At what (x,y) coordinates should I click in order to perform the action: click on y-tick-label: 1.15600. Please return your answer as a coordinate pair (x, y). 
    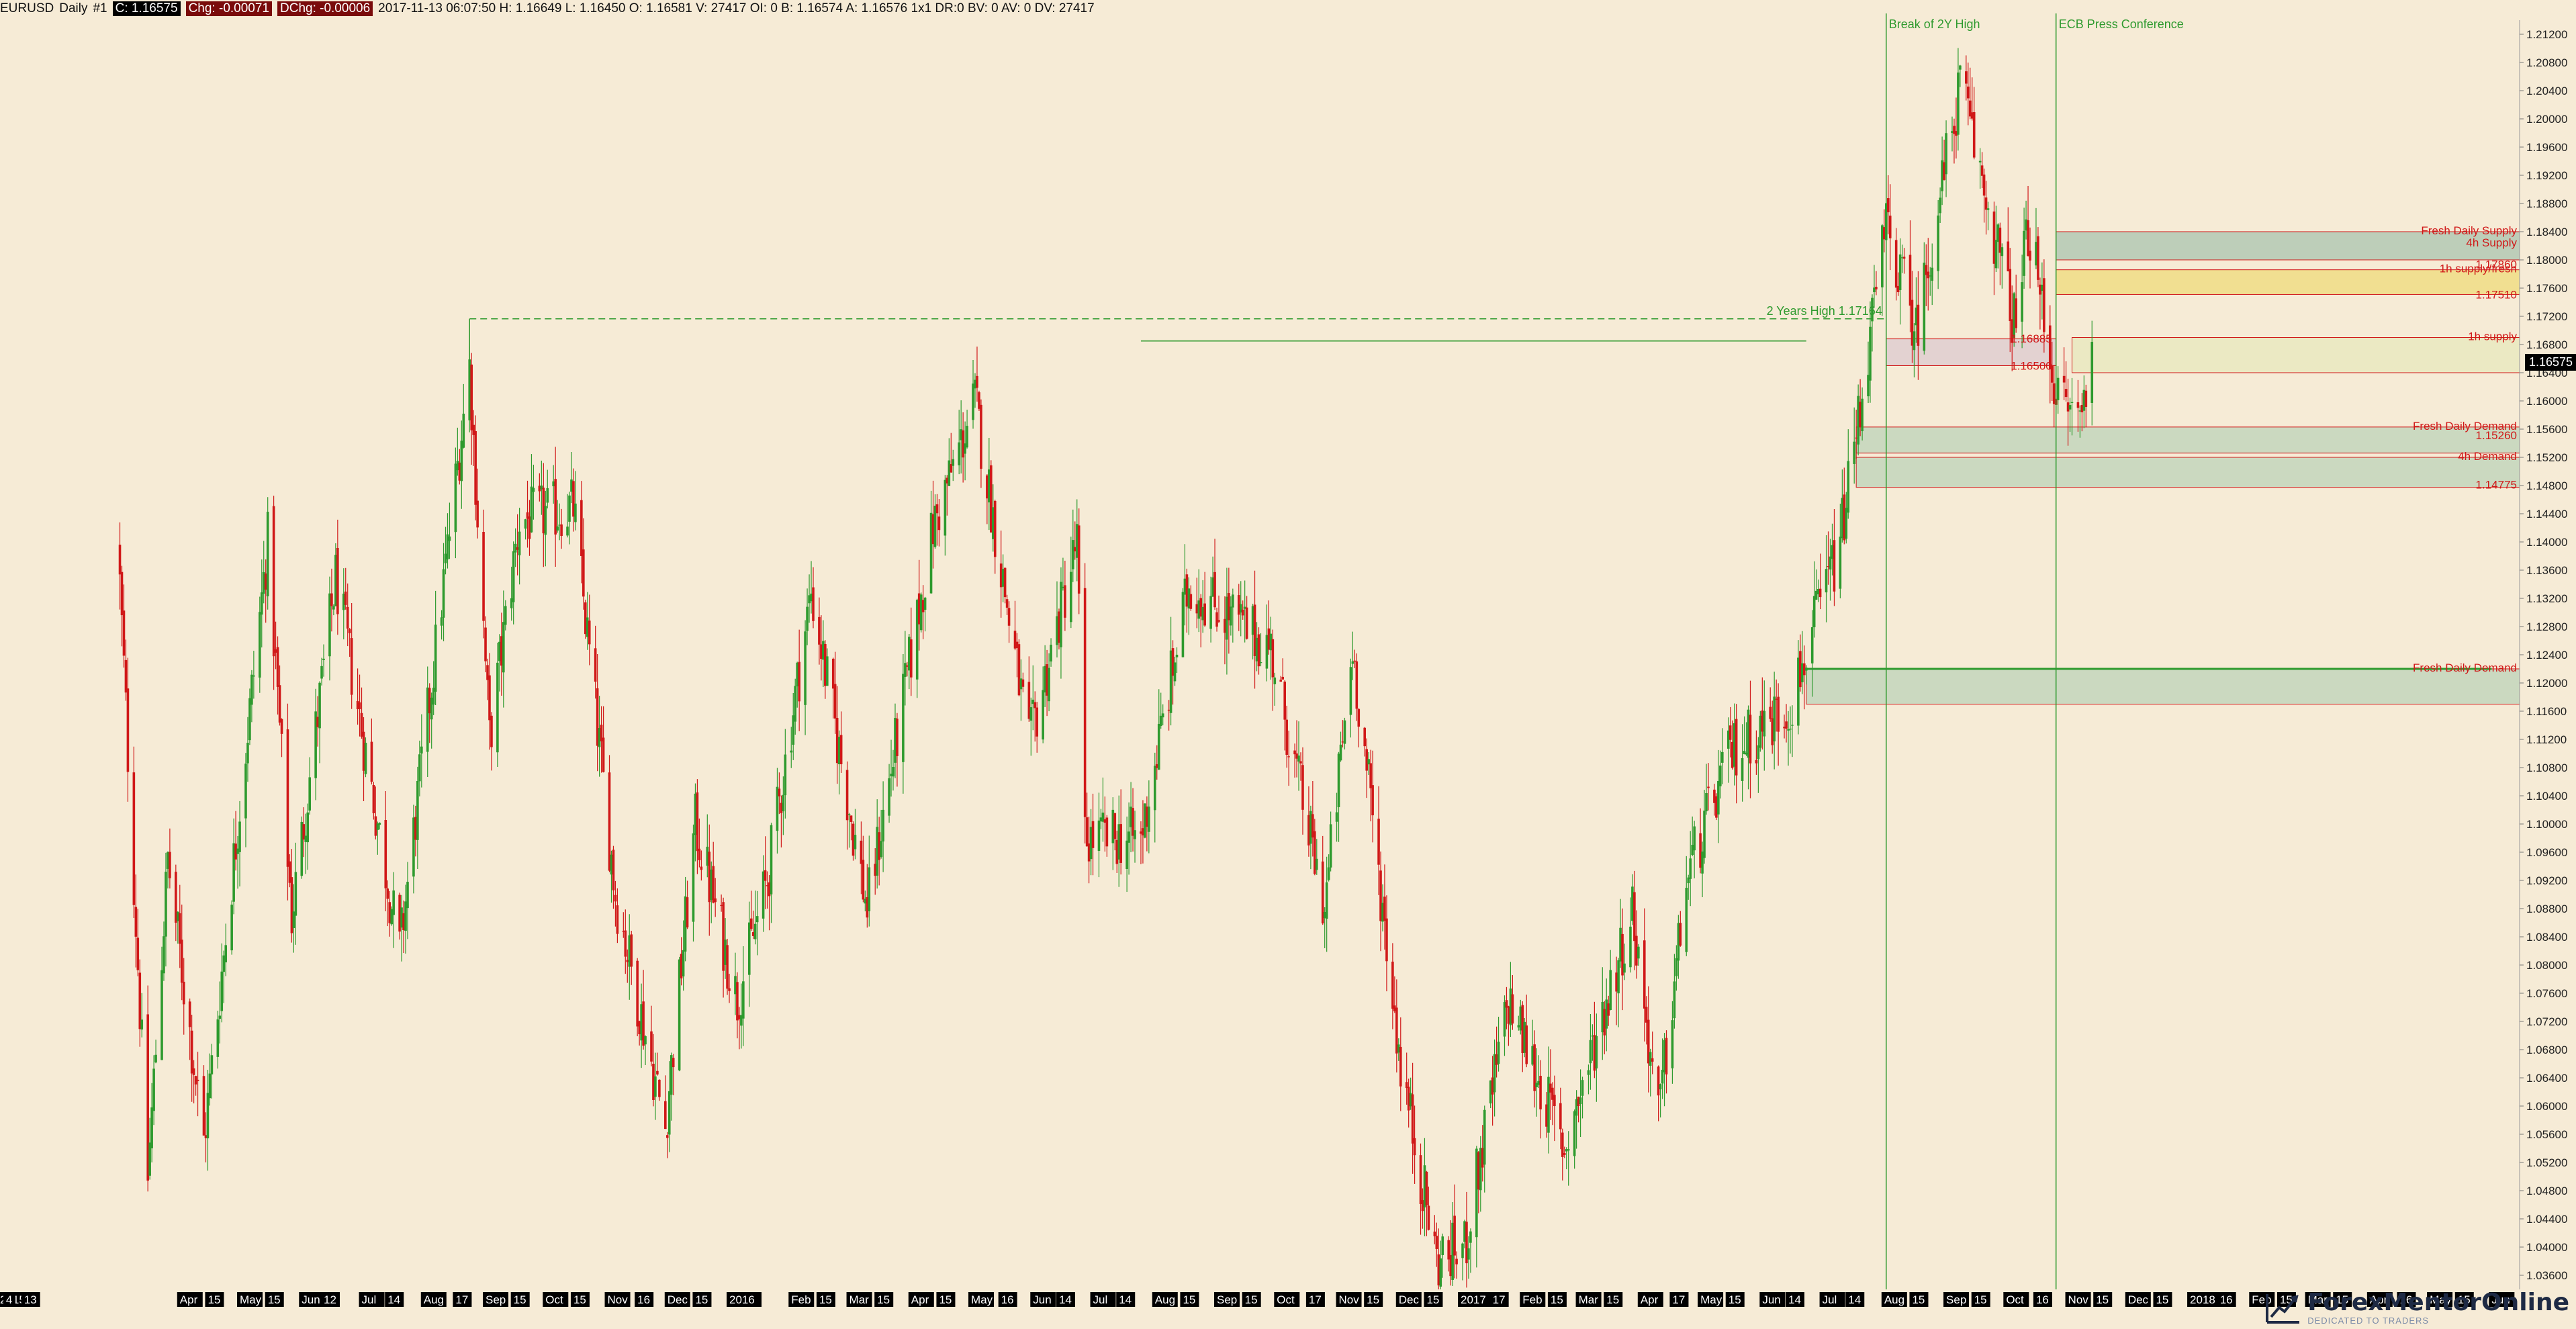
    Looking at the image, I should click on (2546, 429).